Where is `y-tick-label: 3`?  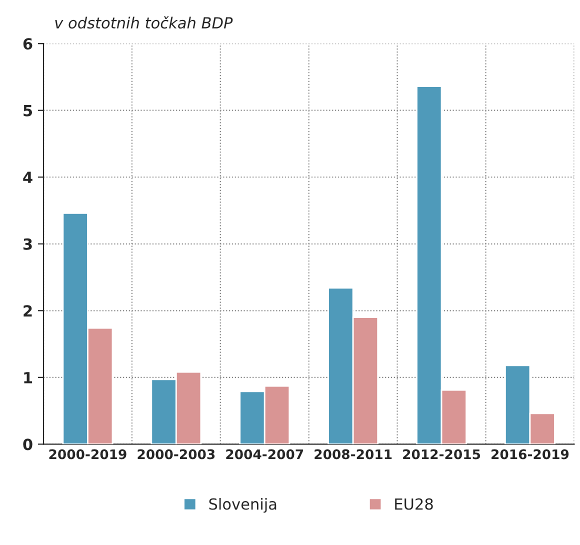 y-tick-label: 3 is located at coordinates (27, 244).